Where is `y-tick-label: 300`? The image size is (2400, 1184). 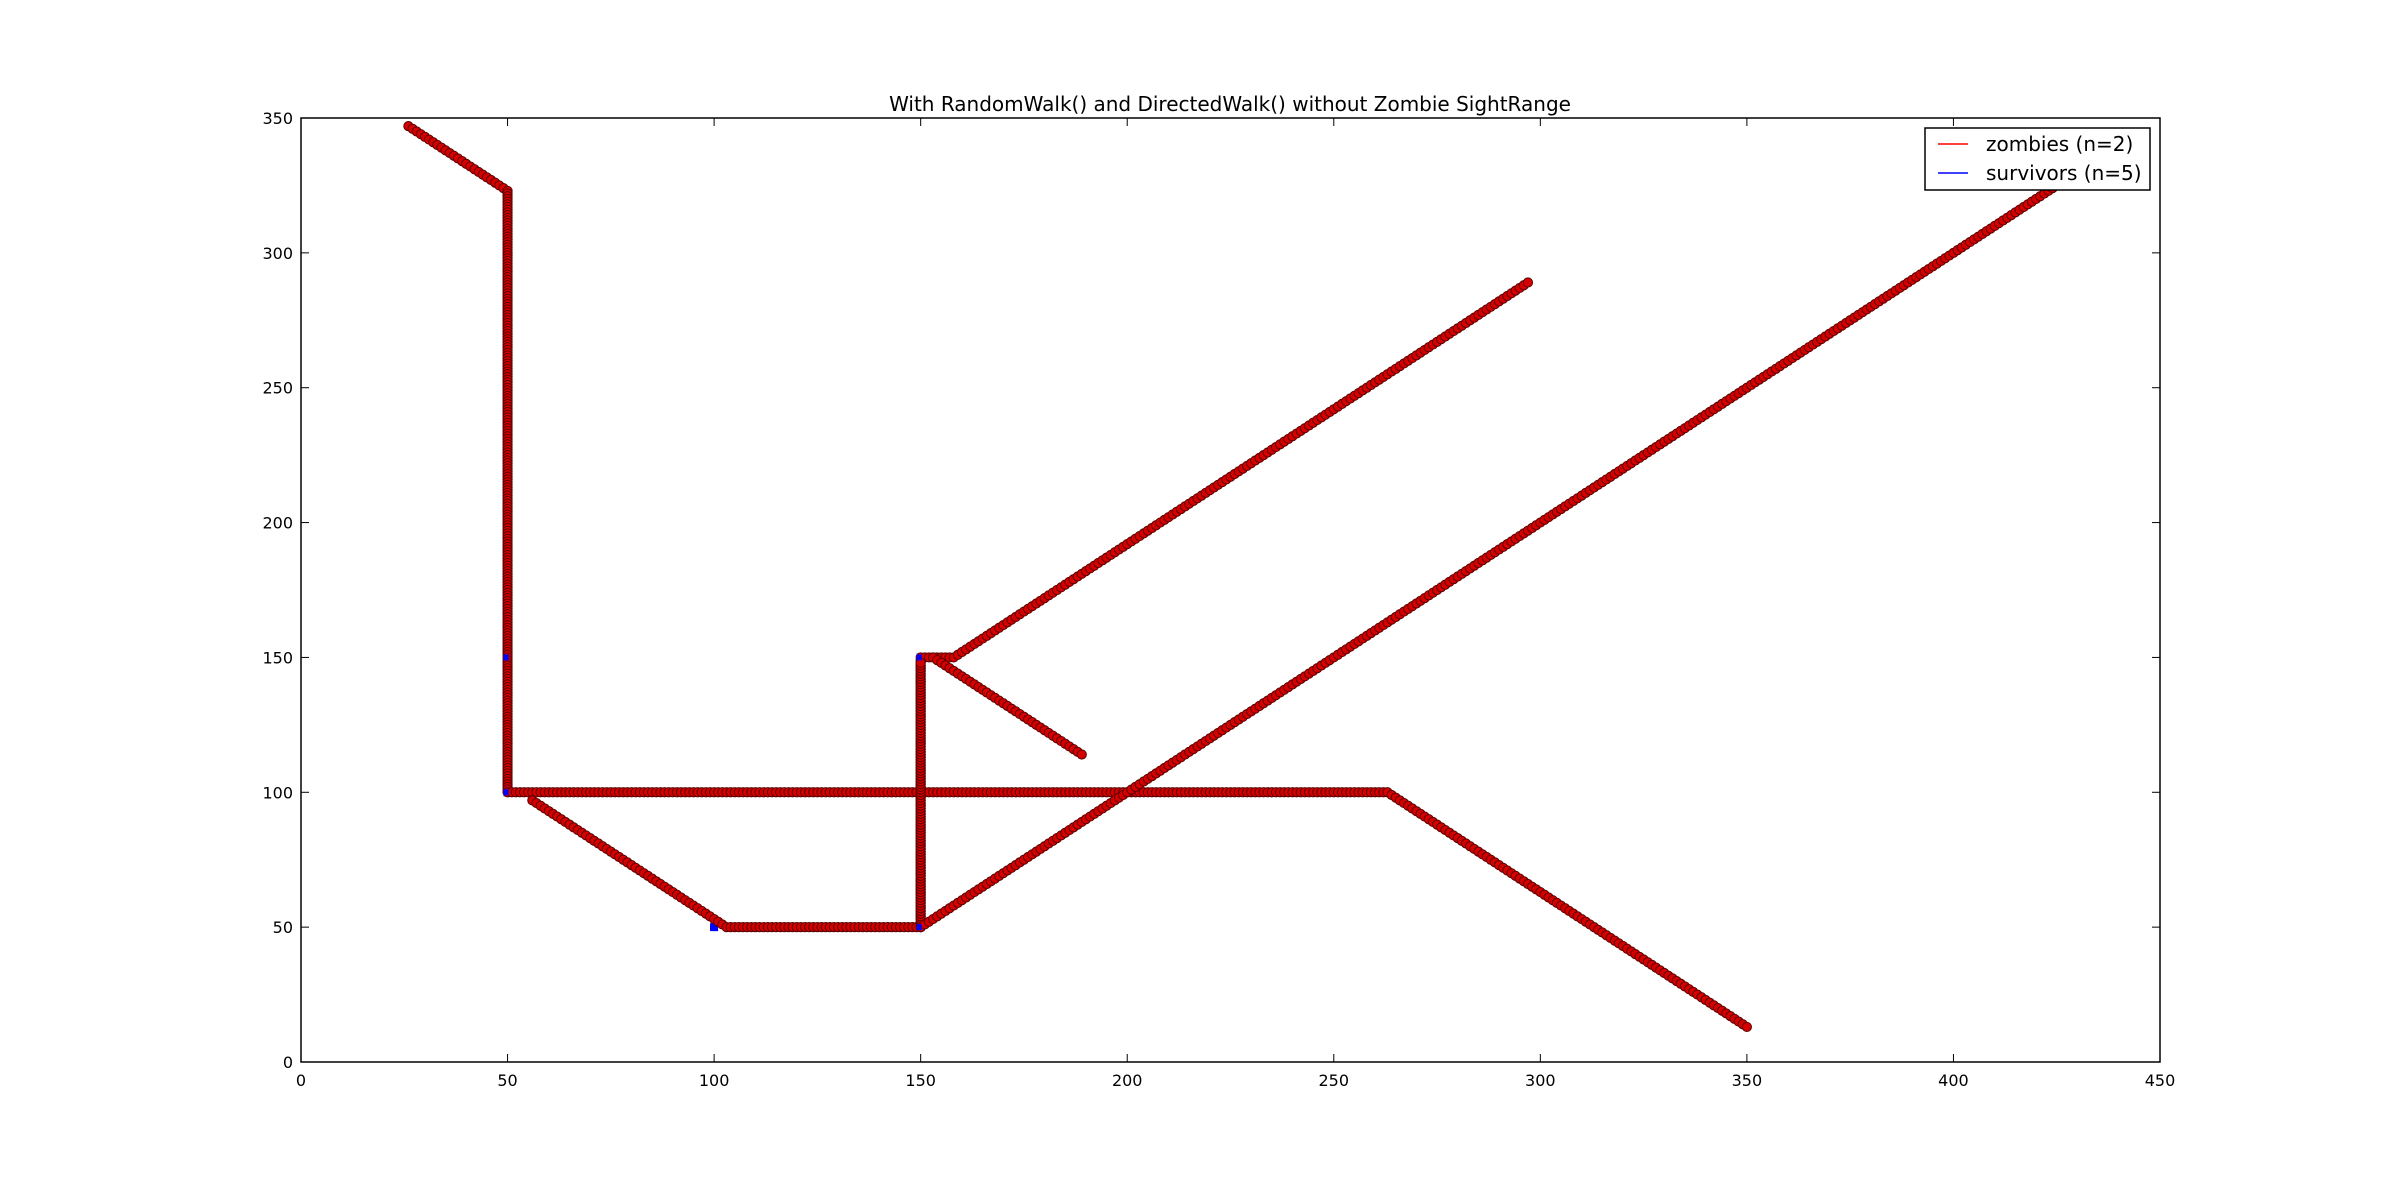 y-tick-label: 300 is located at coordinates (277, 253).